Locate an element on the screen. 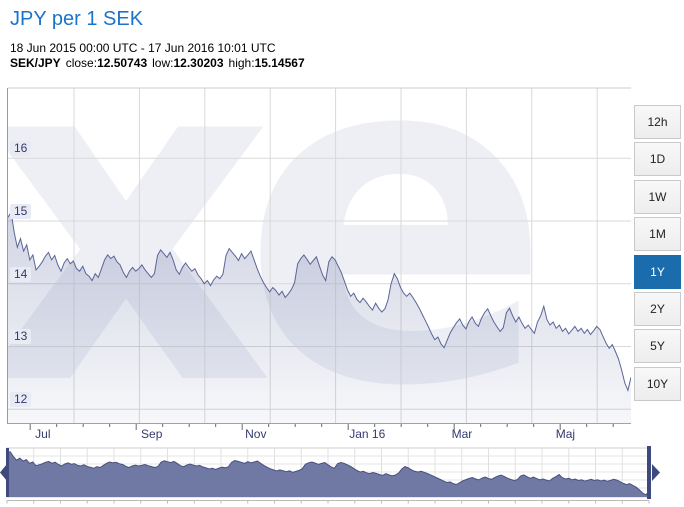  range-button-5y: 5Y is located at coordinates (657, 346).